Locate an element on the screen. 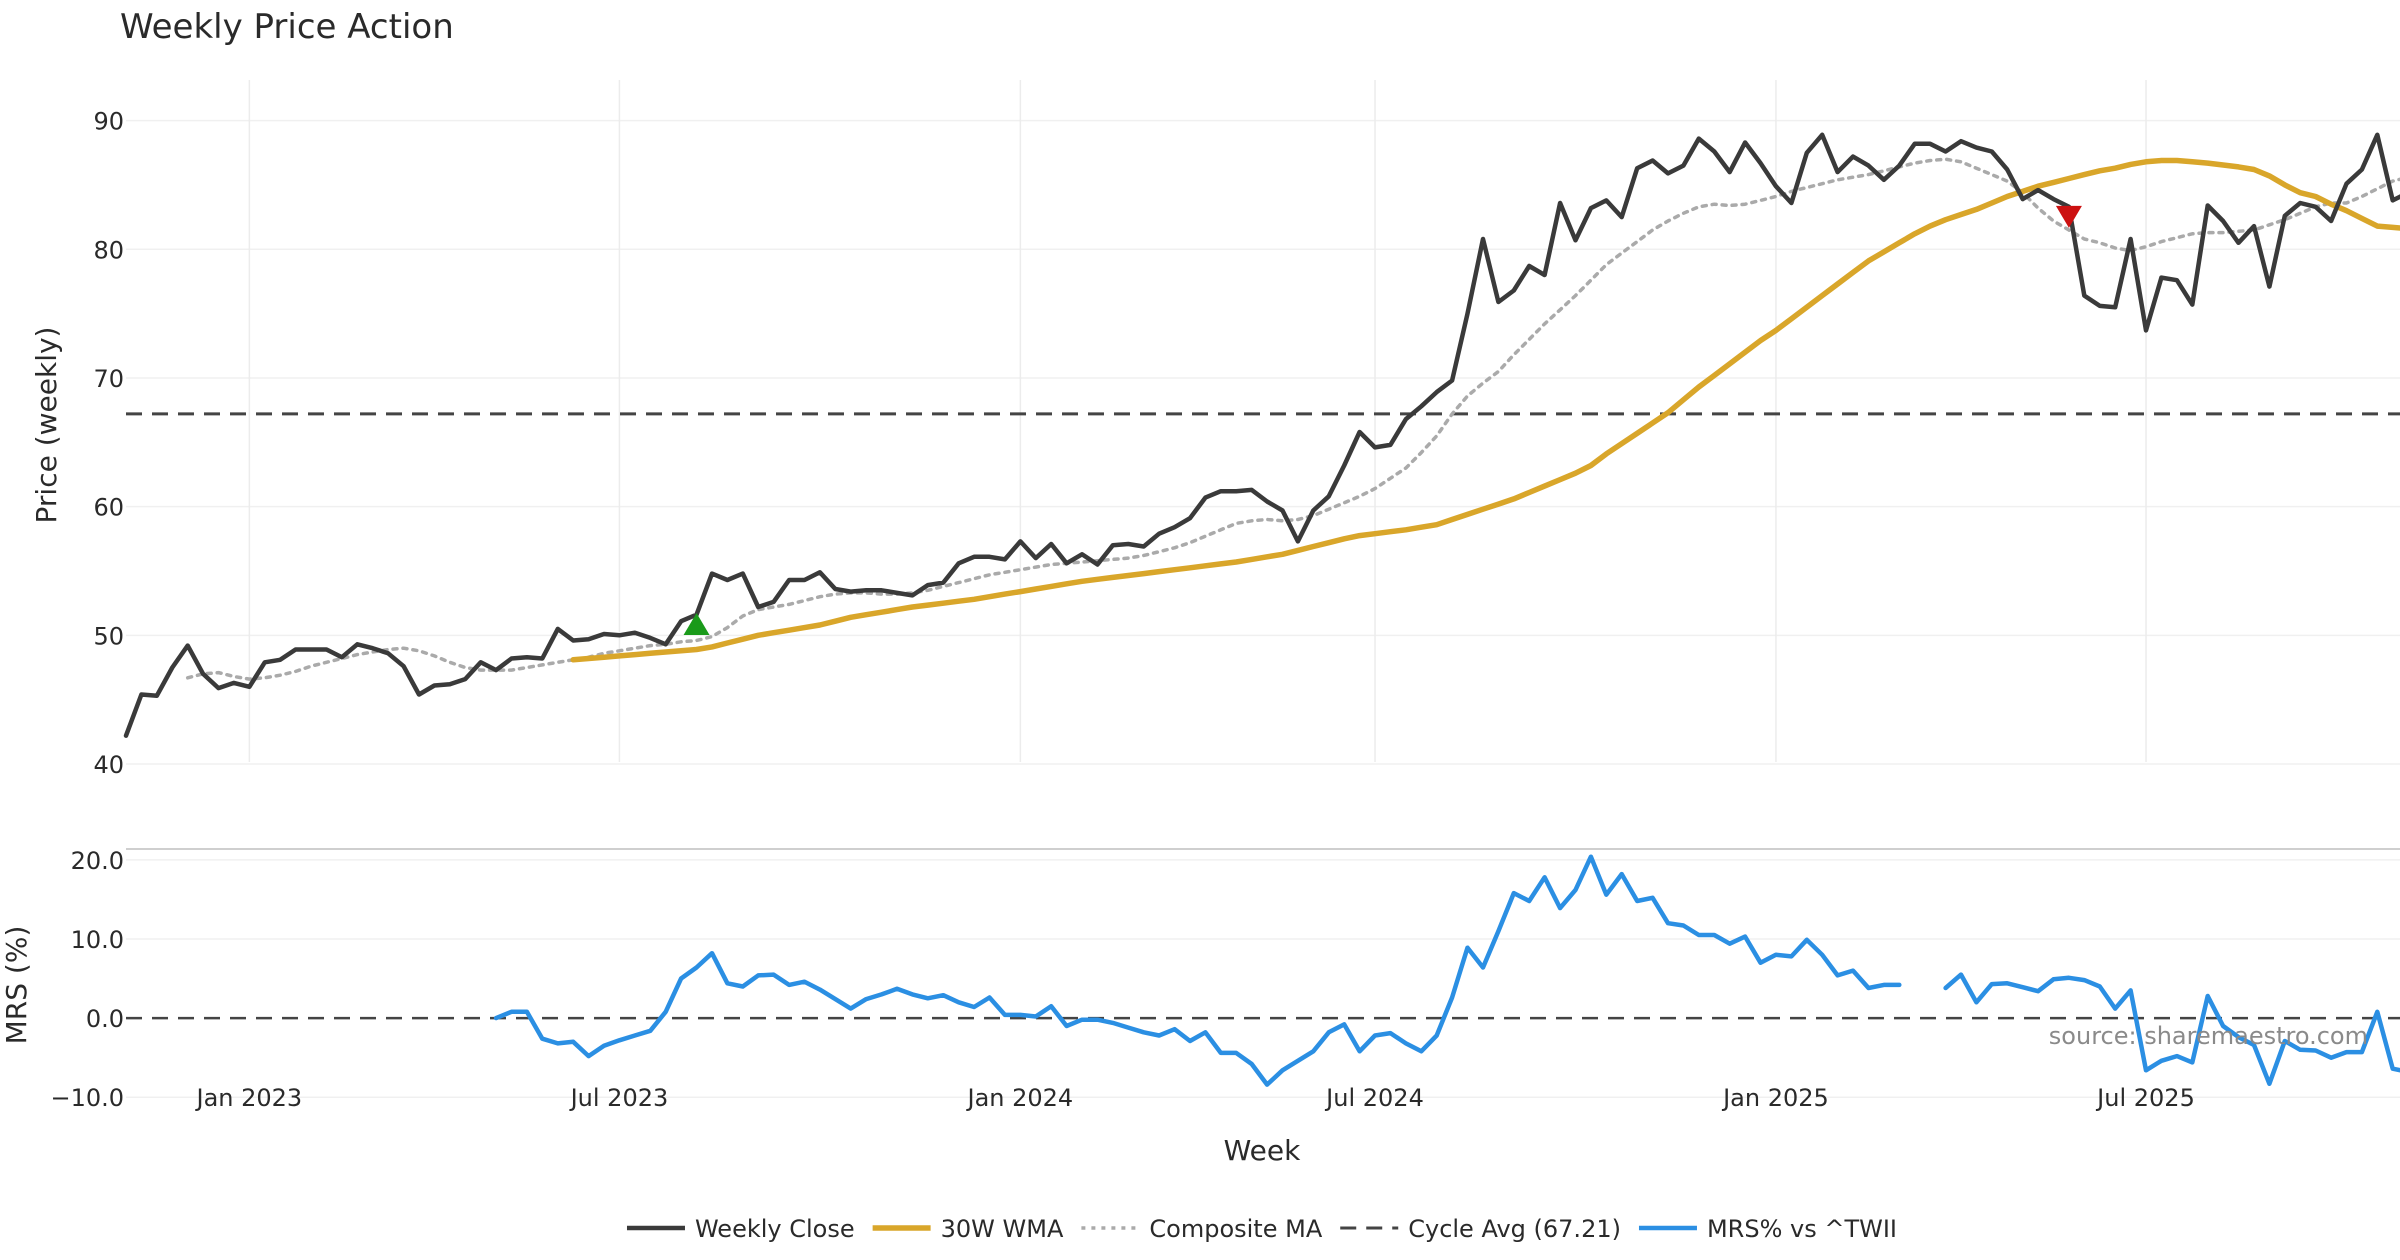  x-axis-label: Week is located at coordinates (1262, 1150).